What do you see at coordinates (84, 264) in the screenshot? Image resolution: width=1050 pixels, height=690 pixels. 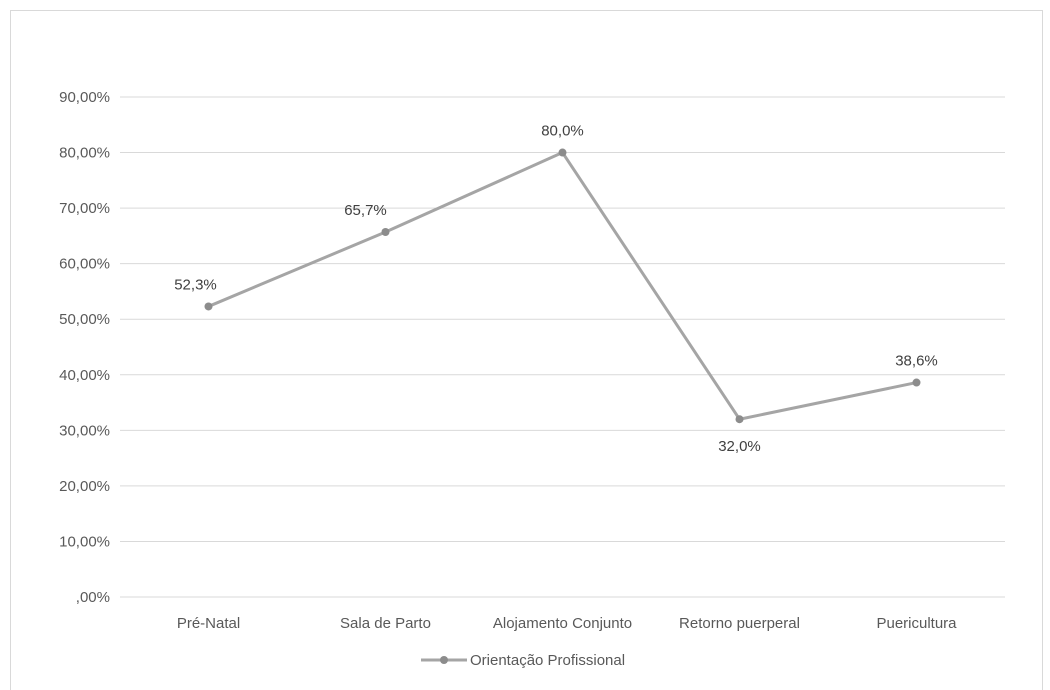 I see `y-tick-label: 60,00%` at bounding box center [84, 264].